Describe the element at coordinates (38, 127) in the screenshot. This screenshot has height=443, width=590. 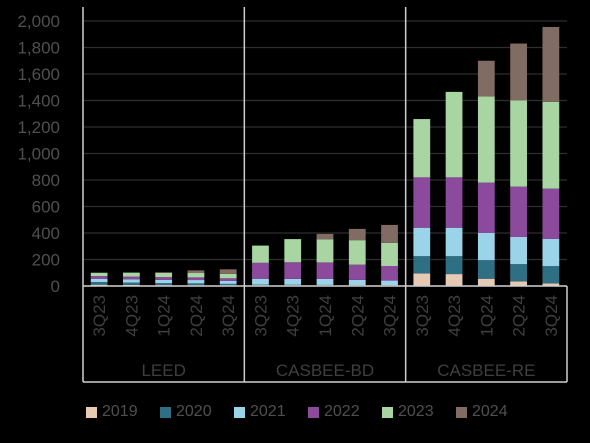
I see `y-tick-label: 1,200` at that location.